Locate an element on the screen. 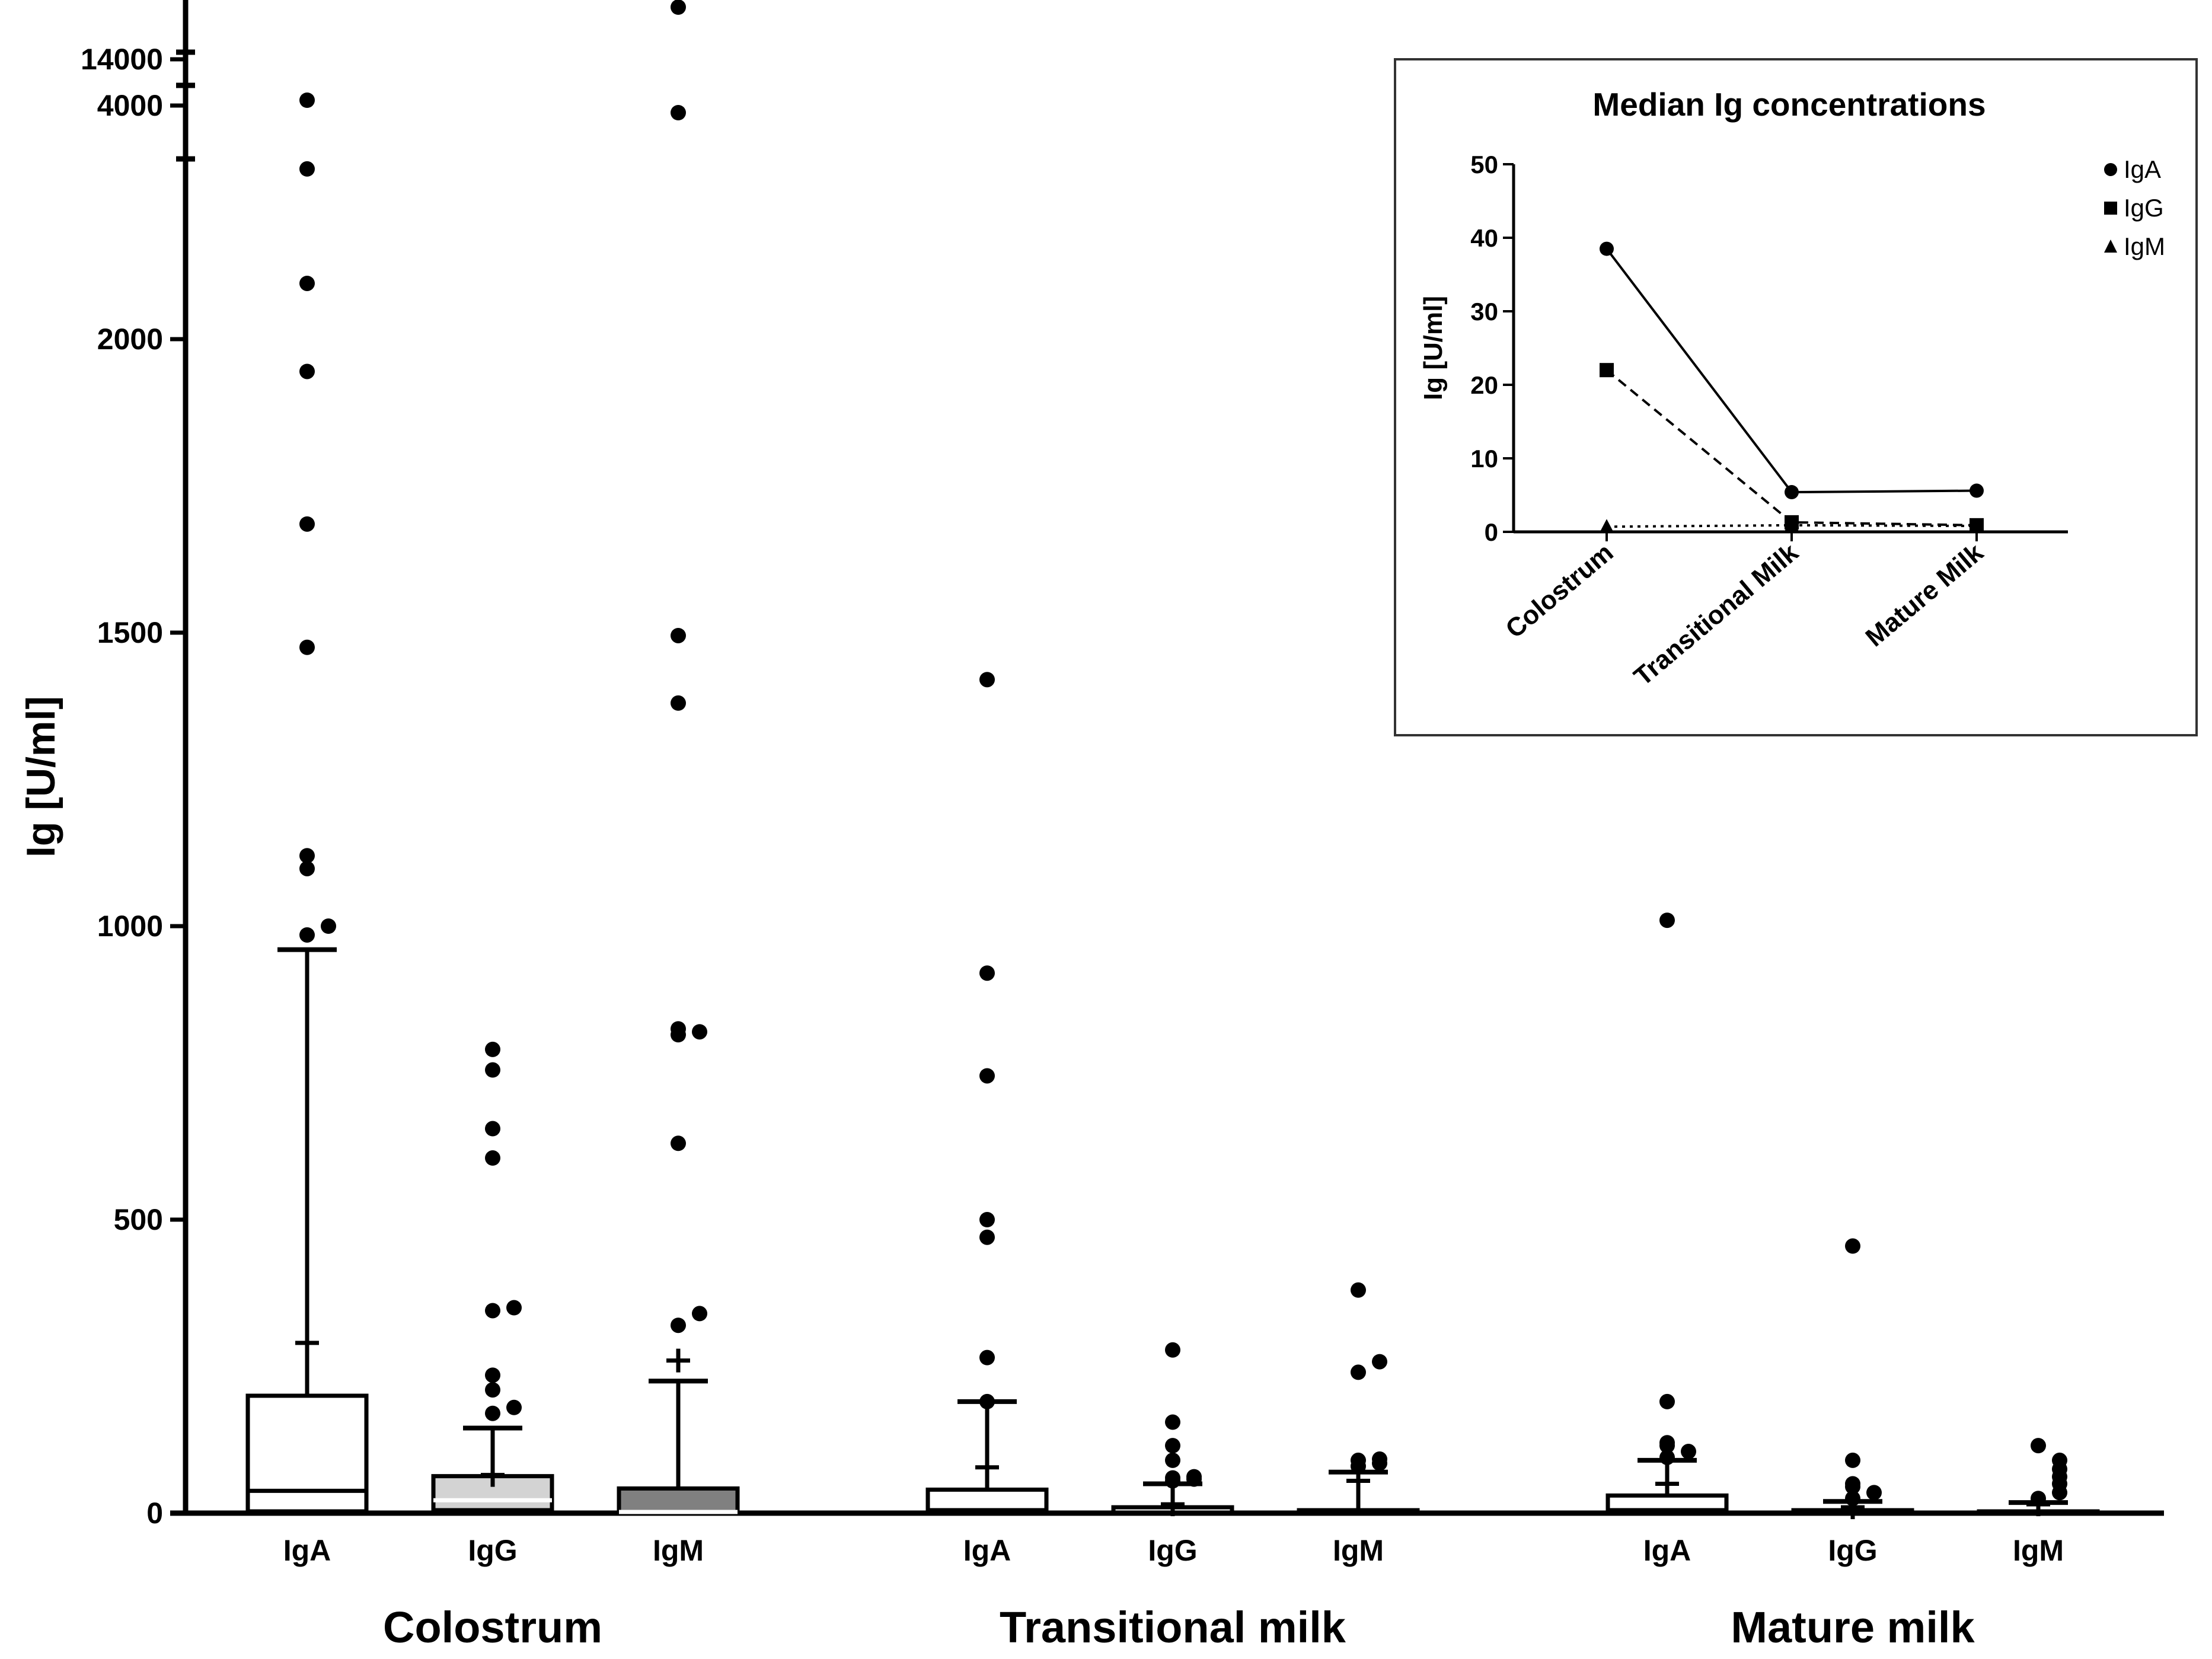 This screenshot has height=1659, width=2212. inset-y-tick-label: 10 is located at coordinates (1484, 459).